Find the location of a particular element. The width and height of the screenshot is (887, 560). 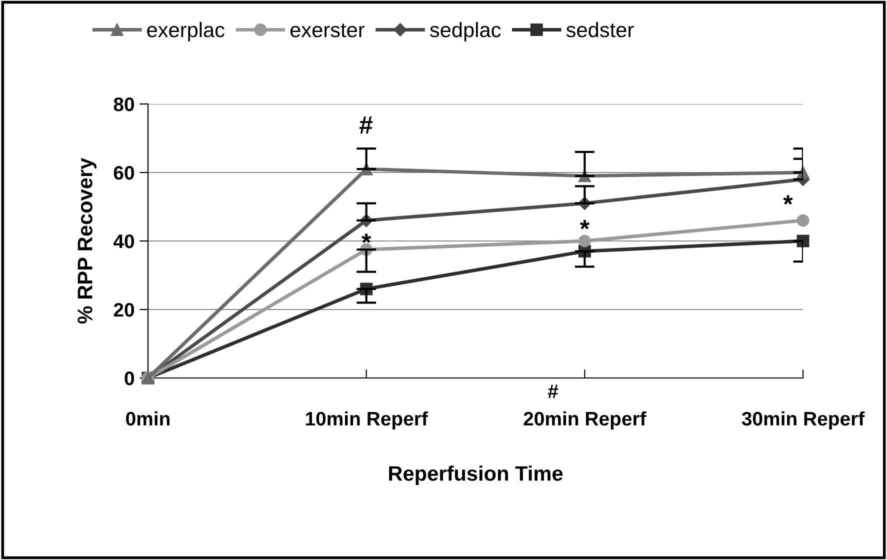

legend-label: sedster is located at coordinates (600, 30).